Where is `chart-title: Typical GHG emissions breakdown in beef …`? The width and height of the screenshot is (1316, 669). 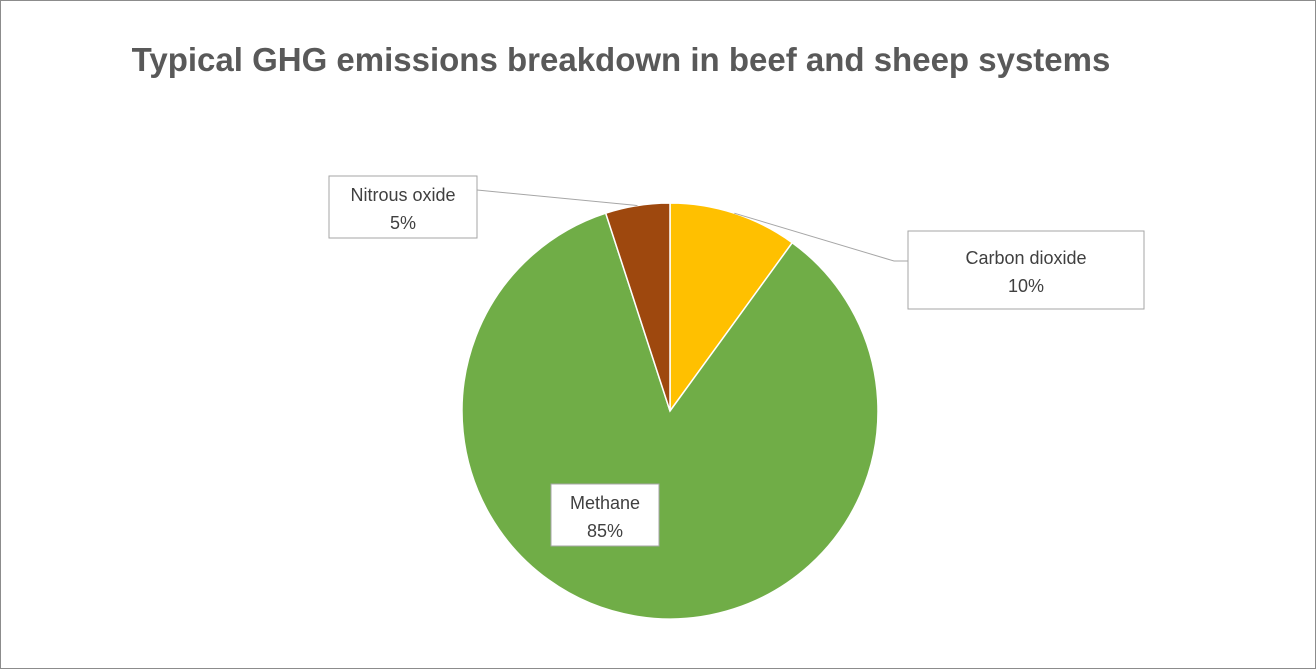 chart-title: Typical GHG emissions breakdown in beef … is located at coordinates (621, 59).